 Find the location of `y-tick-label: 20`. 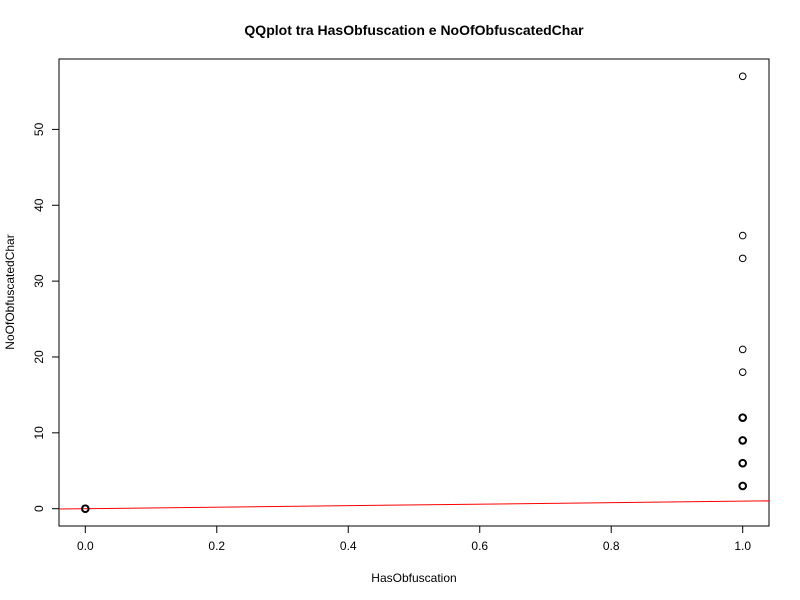

y-tick-label: 20 is located at coordinates (39, 357).